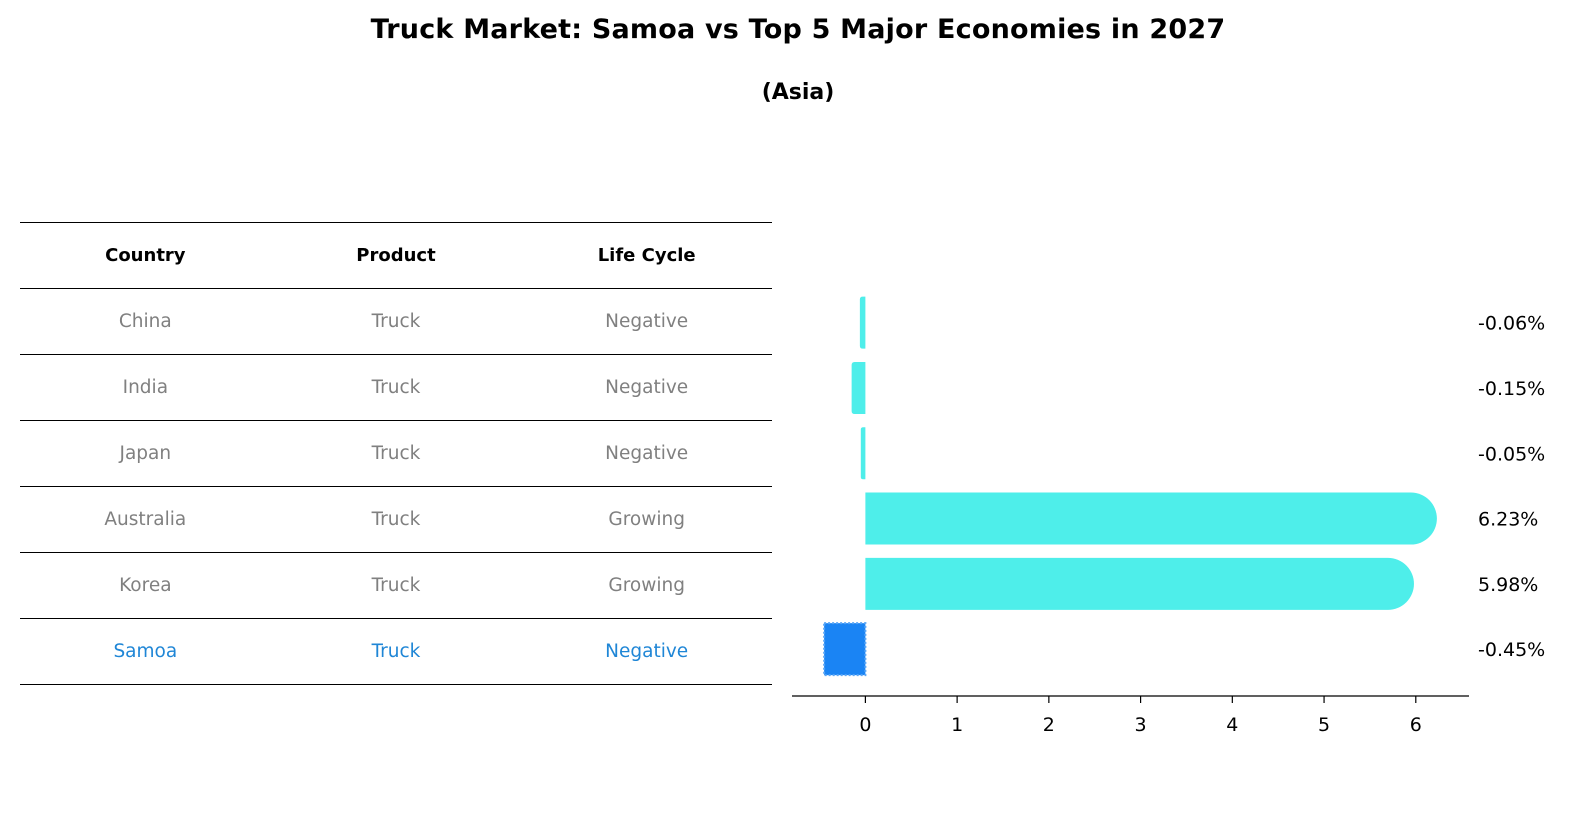  I want to click on value-label-india: -0.15%, so click(1511, 389).